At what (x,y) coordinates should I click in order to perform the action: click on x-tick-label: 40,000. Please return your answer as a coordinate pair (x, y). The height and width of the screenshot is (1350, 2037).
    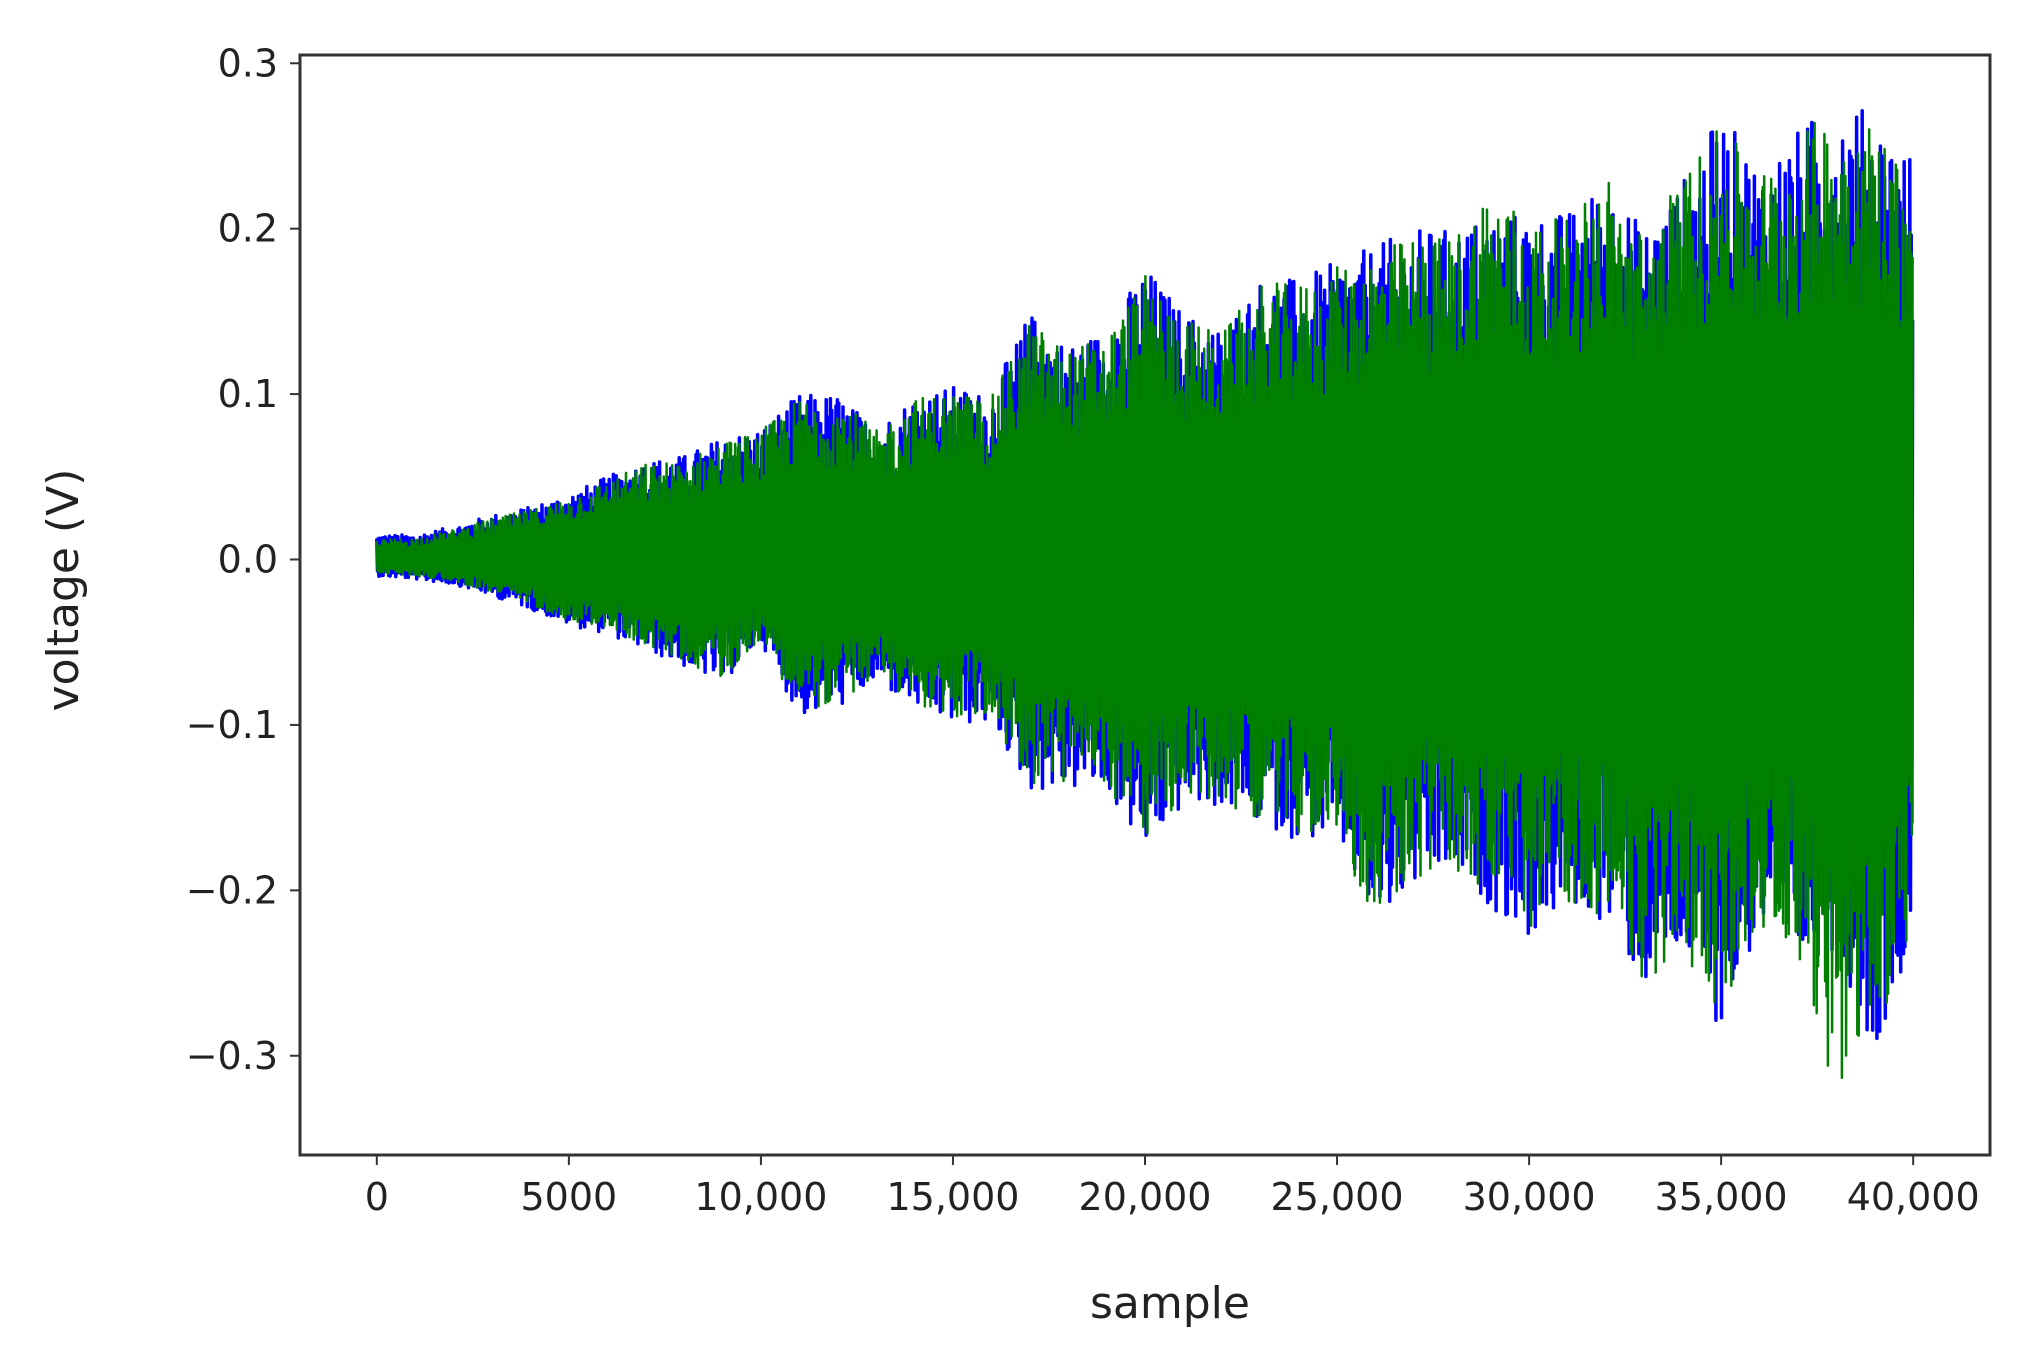
    Looking at the image, I should click on (1913, 1197).